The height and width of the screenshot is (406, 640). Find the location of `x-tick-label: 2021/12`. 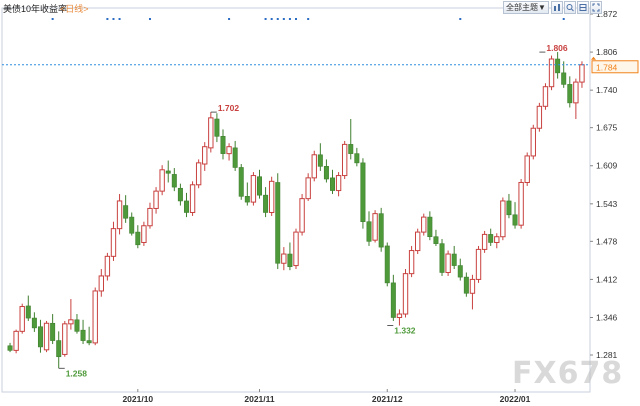

x-tick-label: 2021/12 is located at coordinates (387, 399).